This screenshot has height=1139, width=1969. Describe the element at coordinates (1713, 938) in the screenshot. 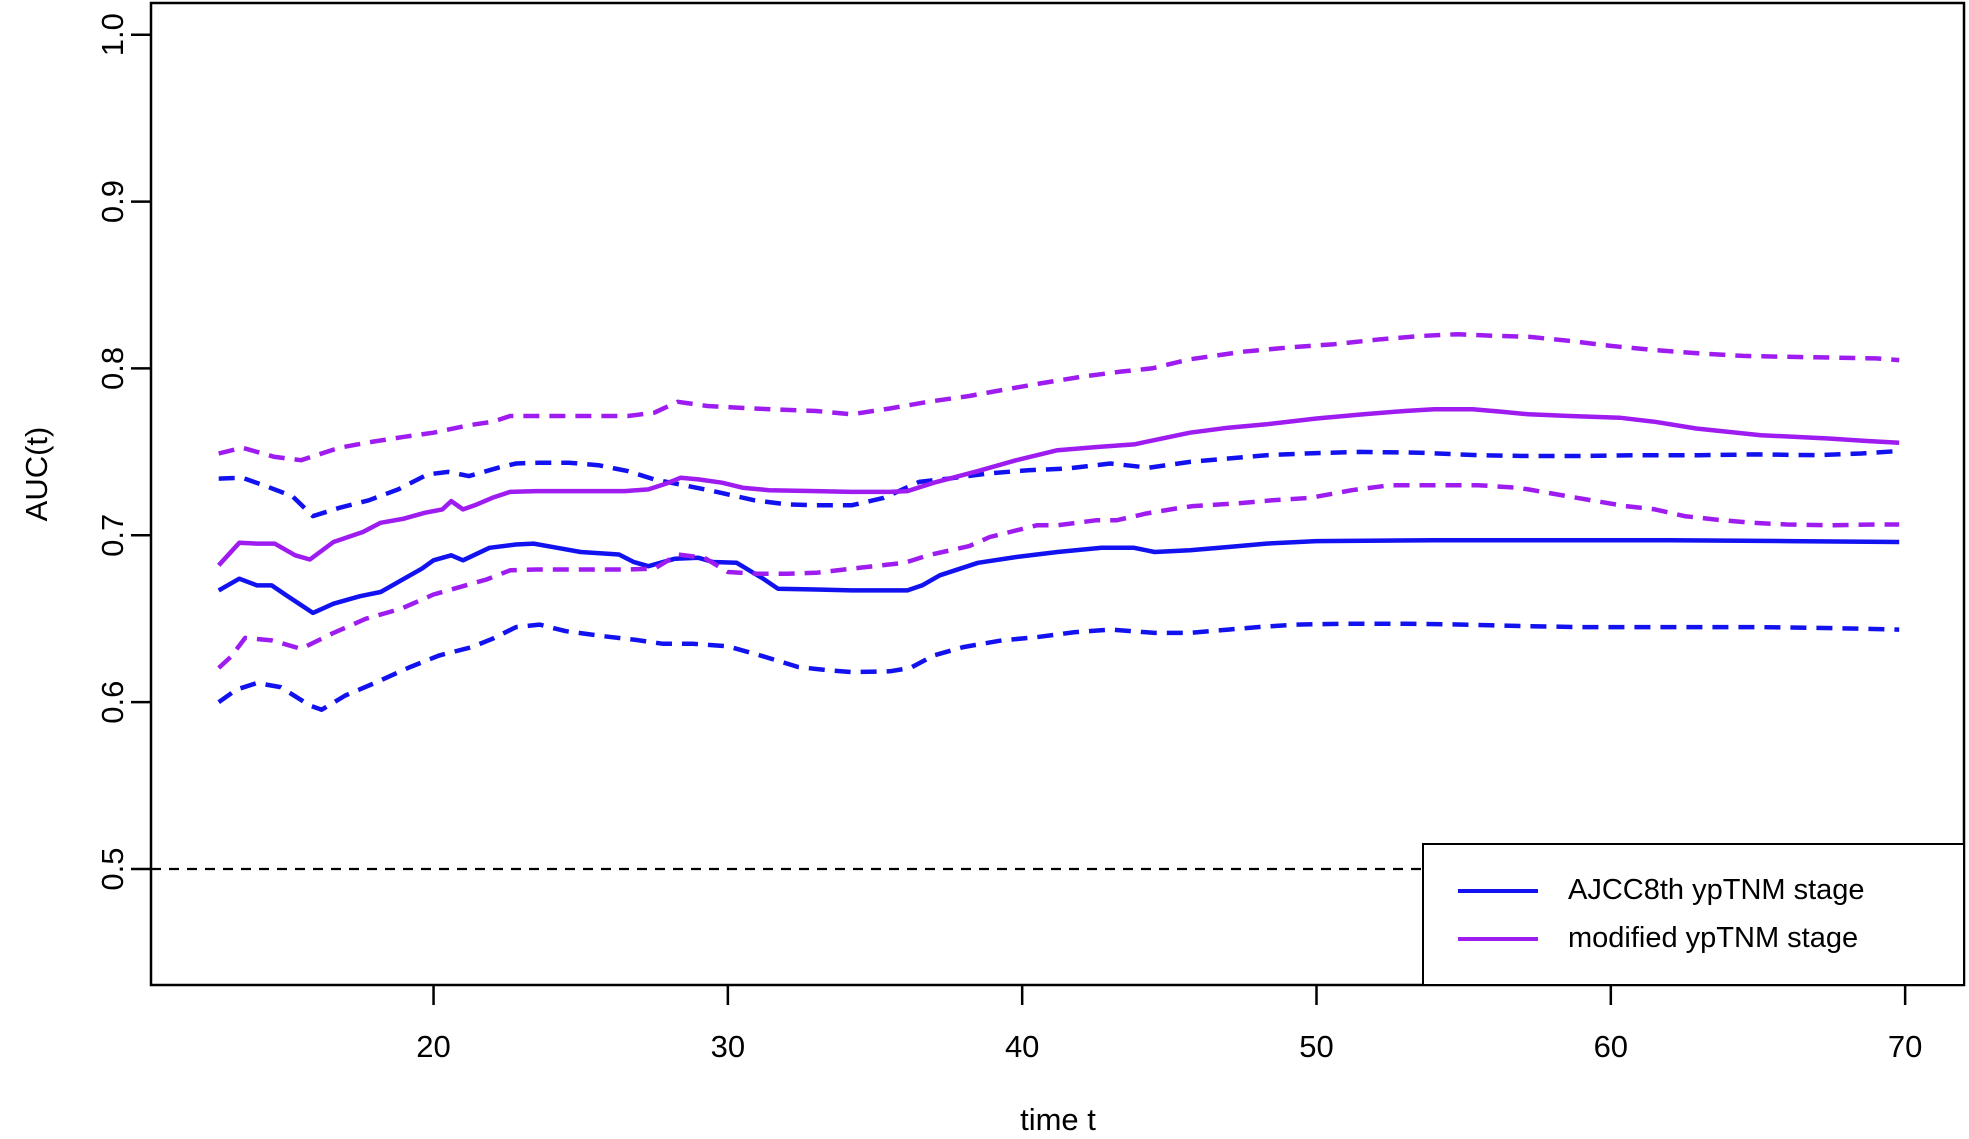

I see `legend-label: modified ypTNM stage` at that location.